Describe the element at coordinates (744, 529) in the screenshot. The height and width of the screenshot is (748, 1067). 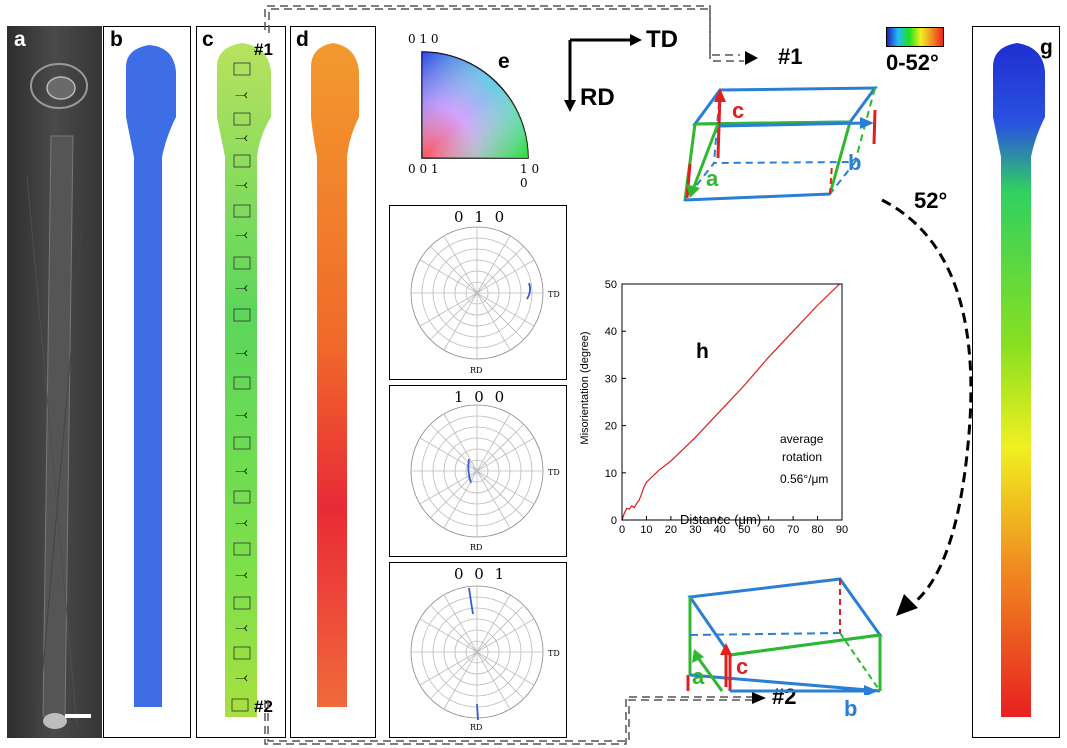
I see `x-tick-label: 50` at that location.